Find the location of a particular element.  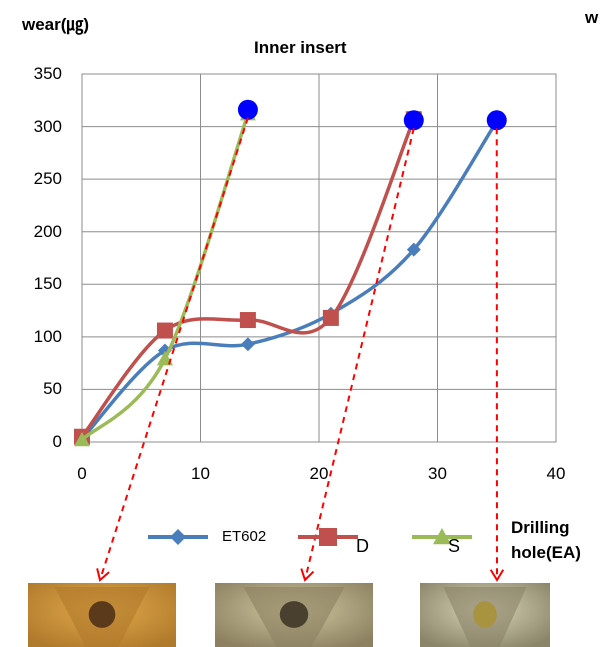

legend is located at coordinates (310, 537).